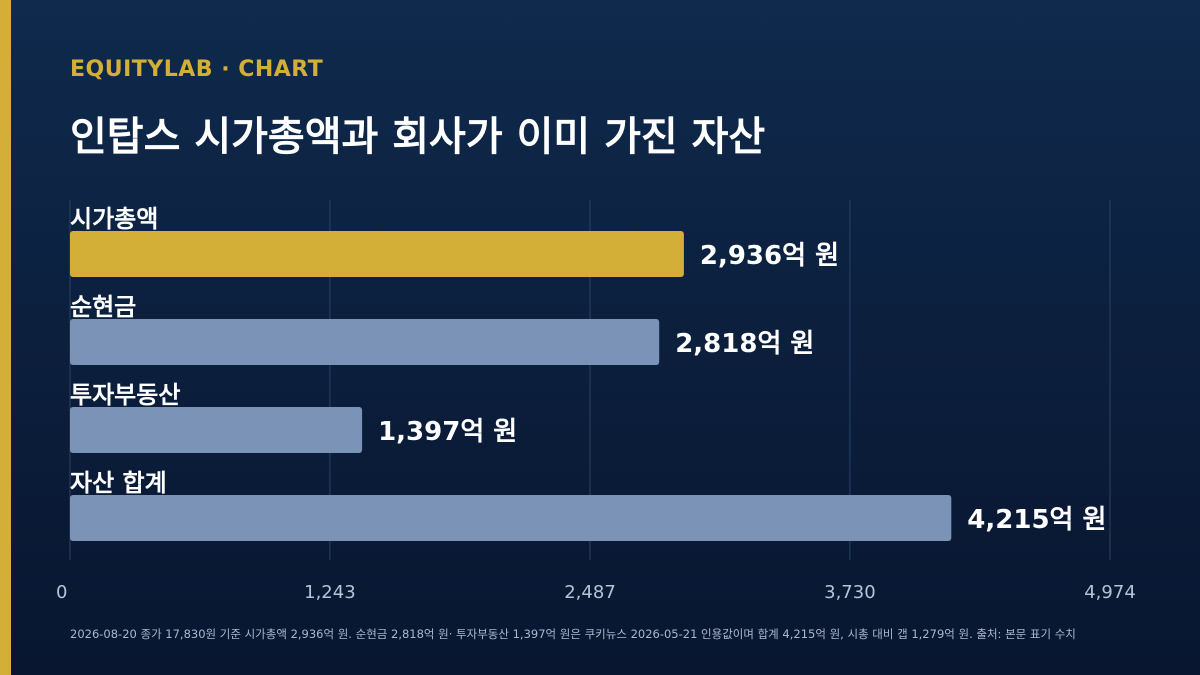 Image resolution: width=1200 pixels, height=675 pixels. What do you see at coordinates (418, 137) in the screenshot?
I see `chart-title: 인탑스 시가총액과 회사가 이미 가진 자산` at bounding box center [418, 137].